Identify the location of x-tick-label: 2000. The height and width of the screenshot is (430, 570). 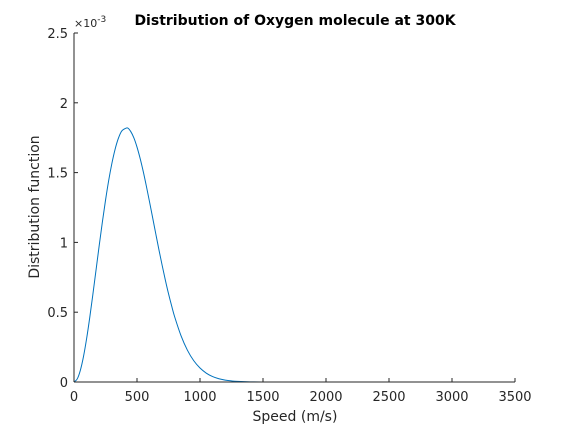
(325, 397).